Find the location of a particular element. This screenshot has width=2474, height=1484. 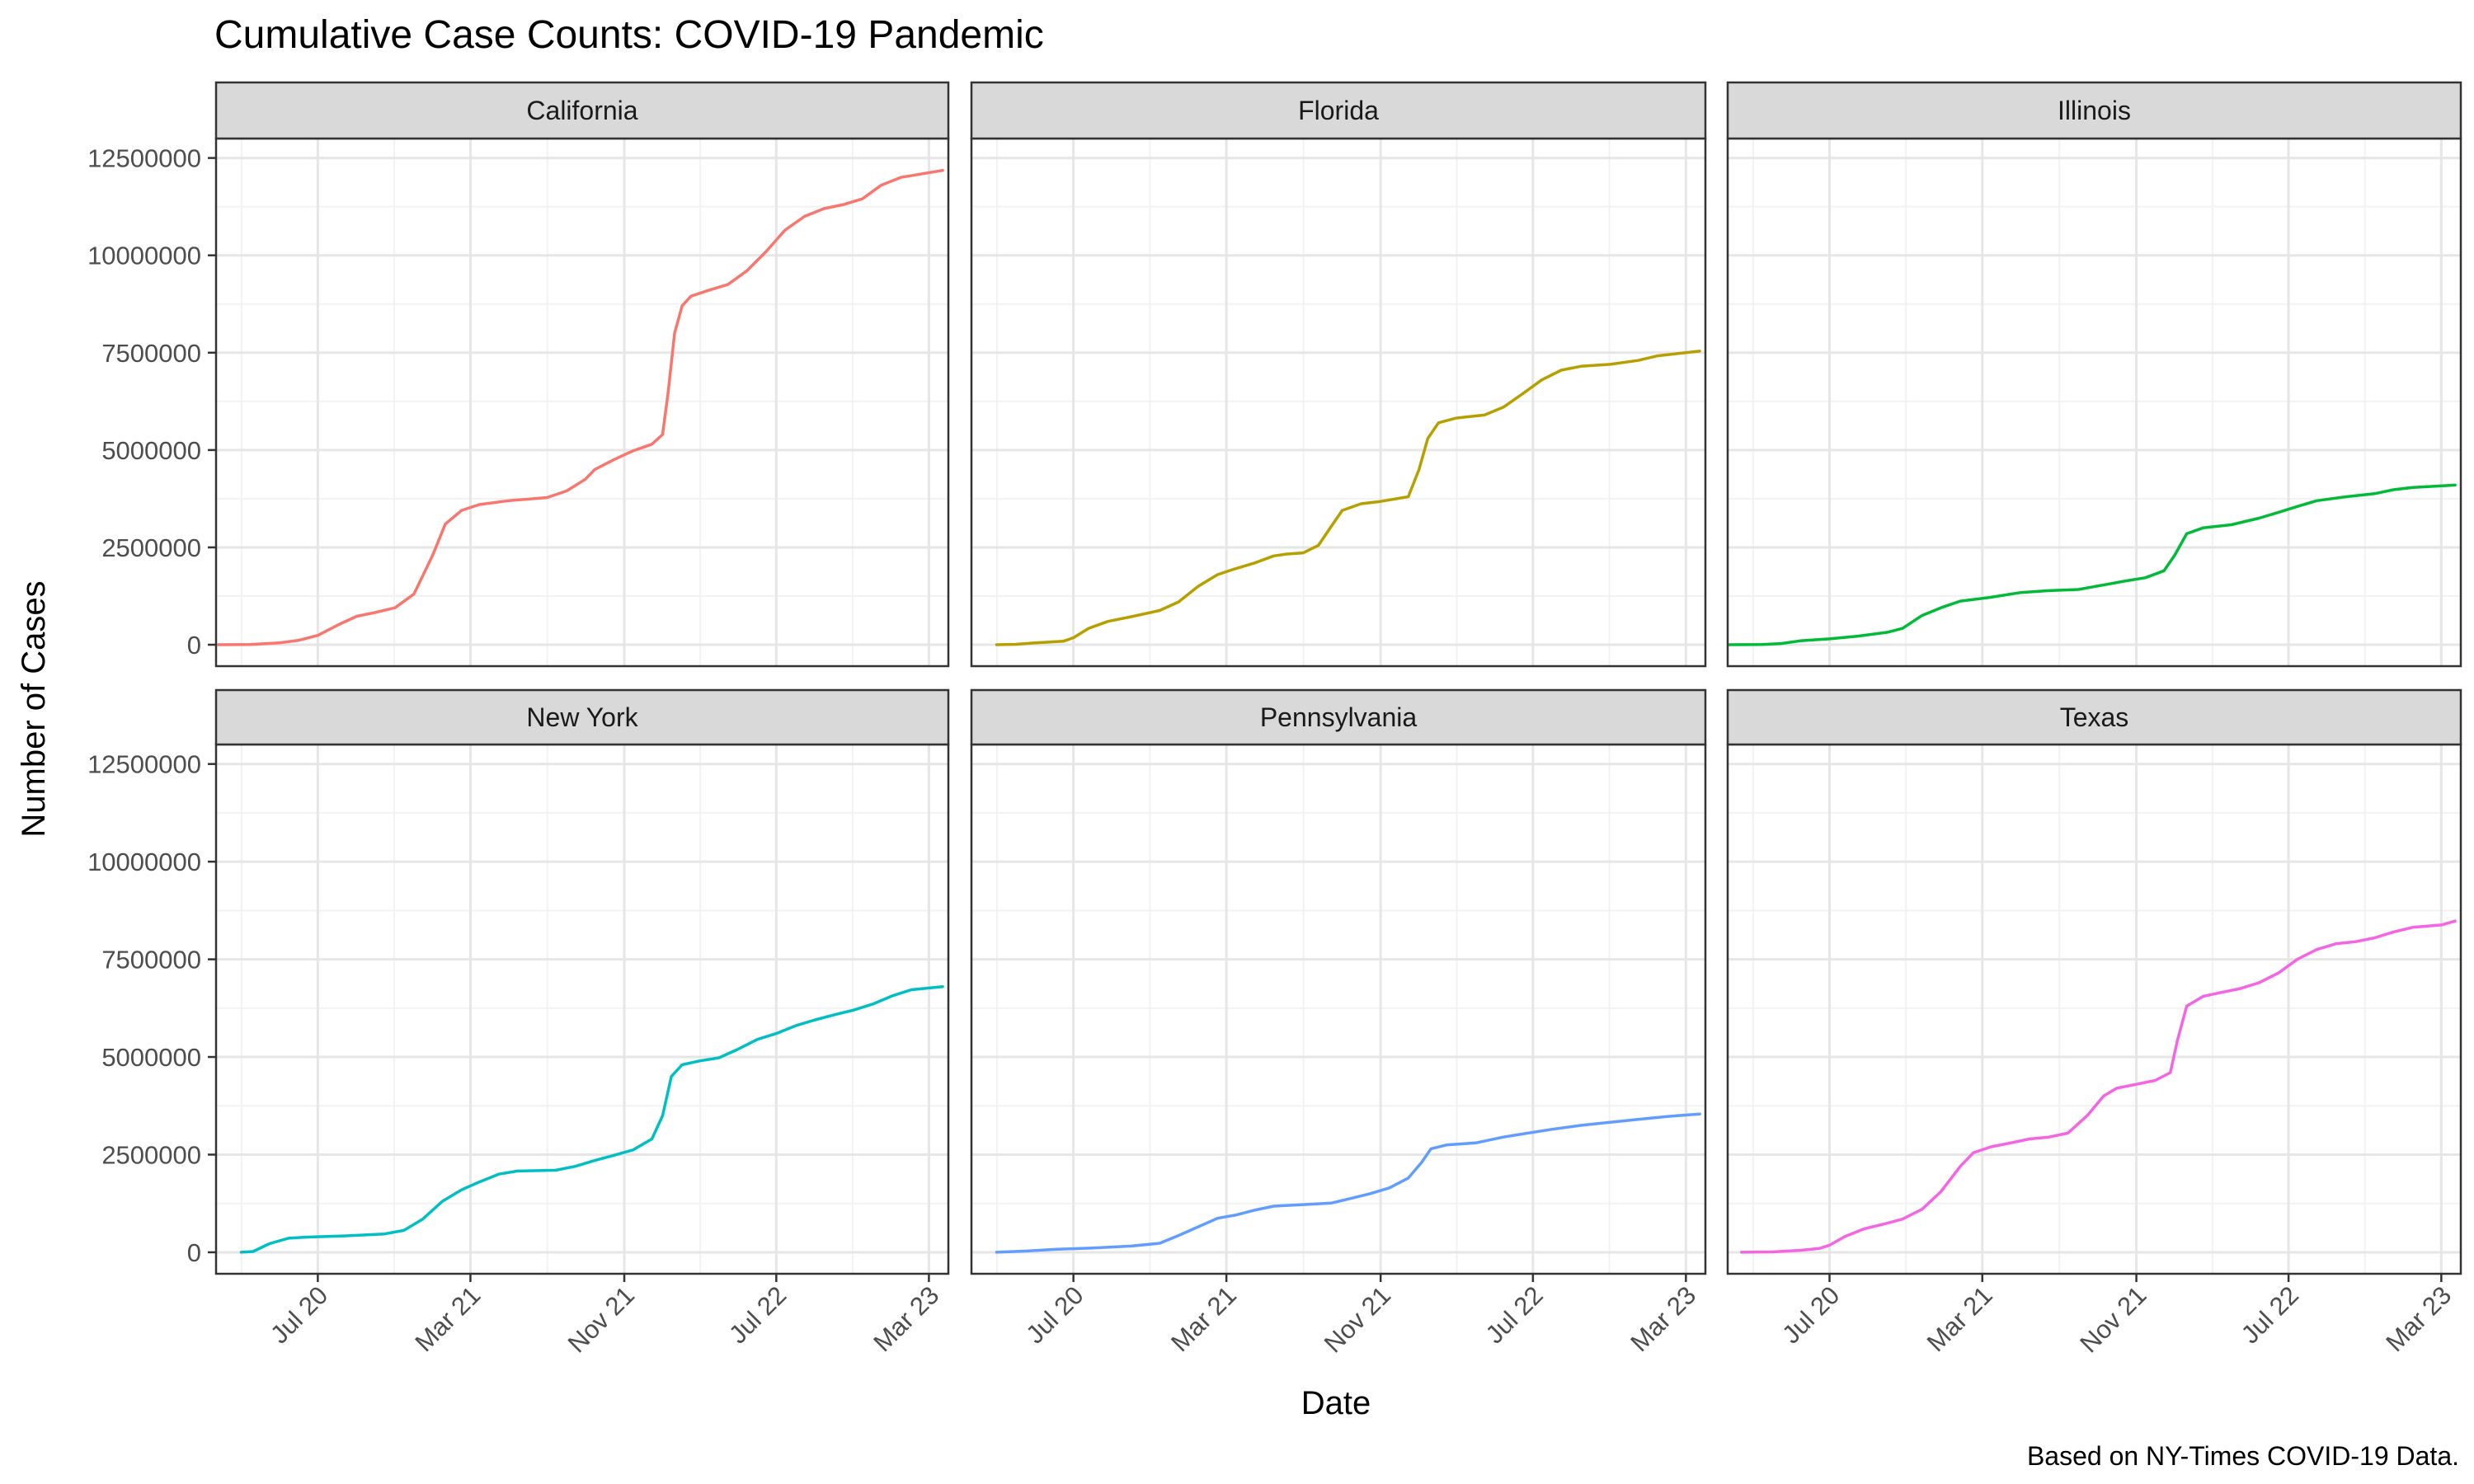

chart-caption: Based on NY-Times COVID-19 Data. is located at coordinates (2243, 1456).